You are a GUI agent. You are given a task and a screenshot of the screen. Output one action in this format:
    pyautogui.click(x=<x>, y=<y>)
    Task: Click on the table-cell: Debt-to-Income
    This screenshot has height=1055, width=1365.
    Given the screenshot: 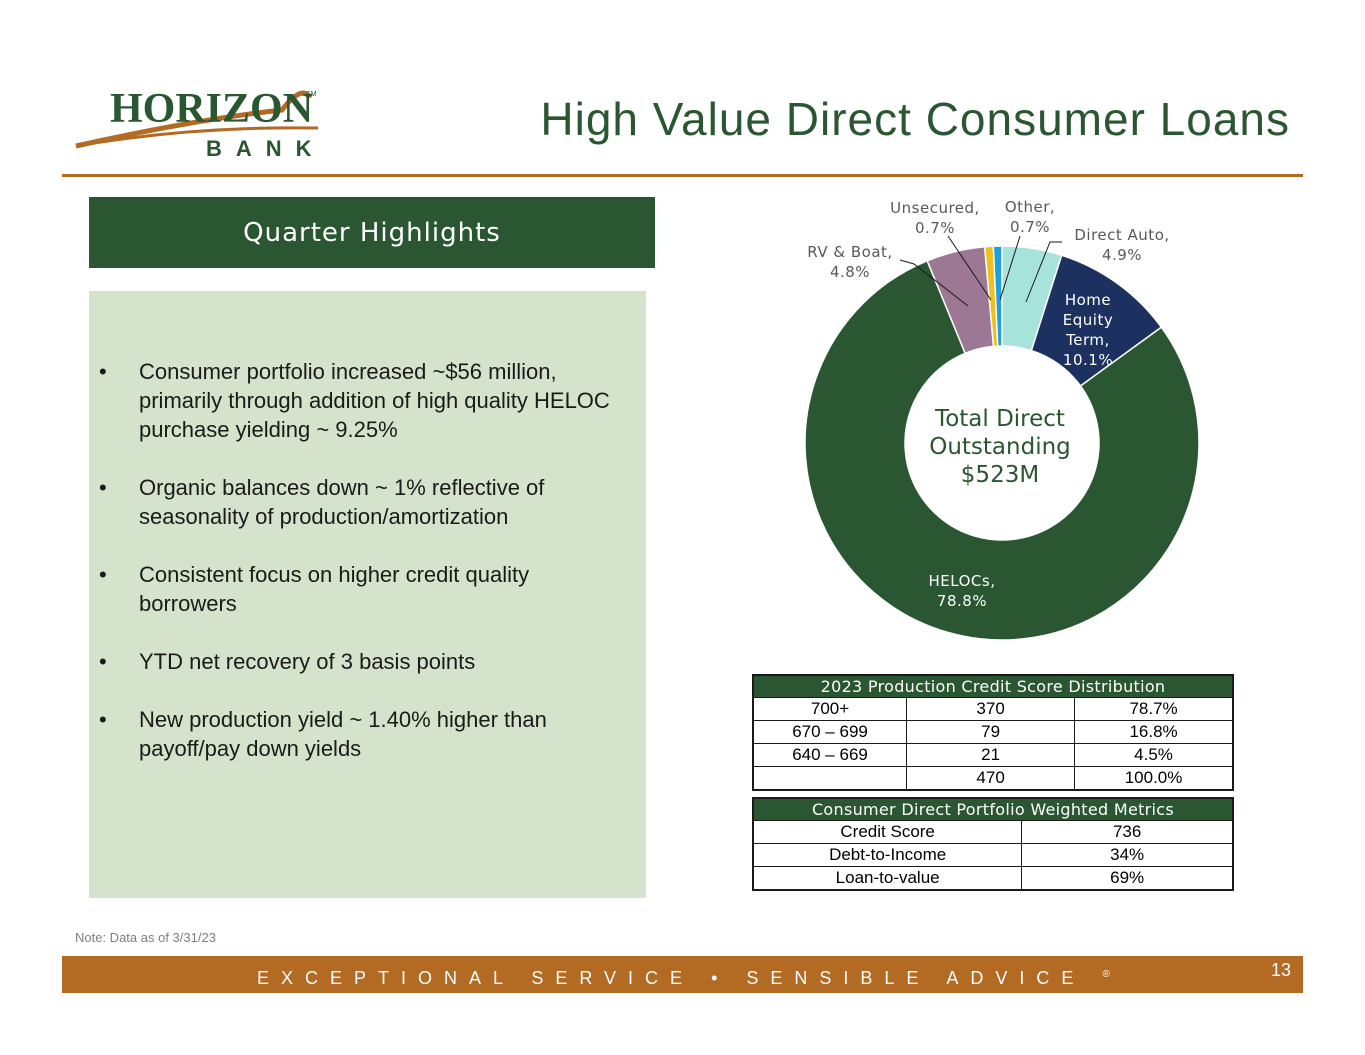 What is the action you would take?
    pyautogui.click(x=887, y=855)
    